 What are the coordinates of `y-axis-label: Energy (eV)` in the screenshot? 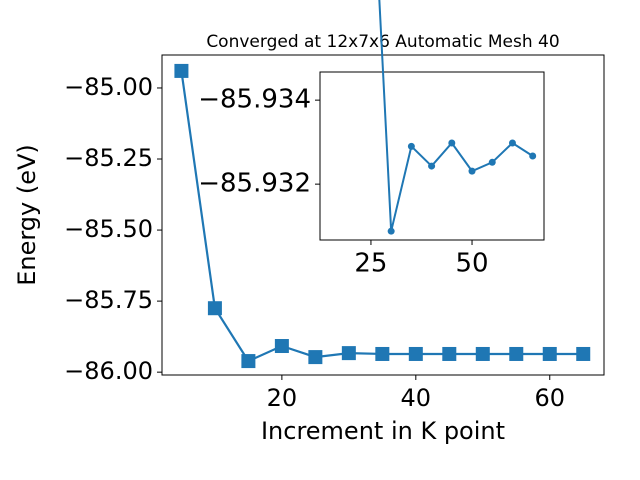 It's located at (27, 215).